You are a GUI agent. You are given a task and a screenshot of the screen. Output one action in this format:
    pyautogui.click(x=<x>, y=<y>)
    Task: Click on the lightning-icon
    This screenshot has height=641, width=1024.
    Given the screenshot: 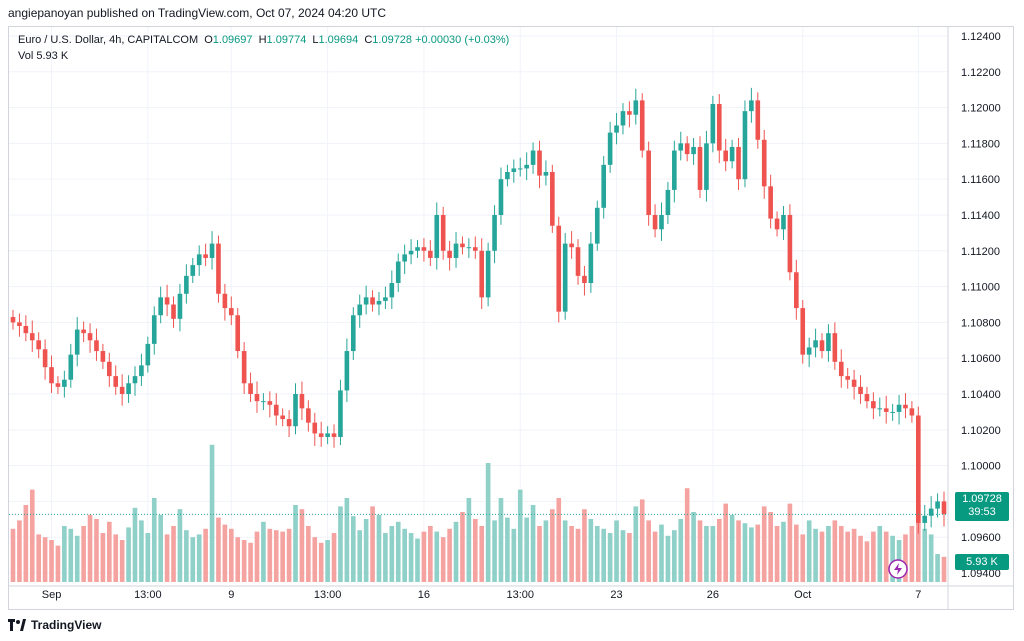 What is the action you would take?
    pyautogui.click(x=898, y=569)
    